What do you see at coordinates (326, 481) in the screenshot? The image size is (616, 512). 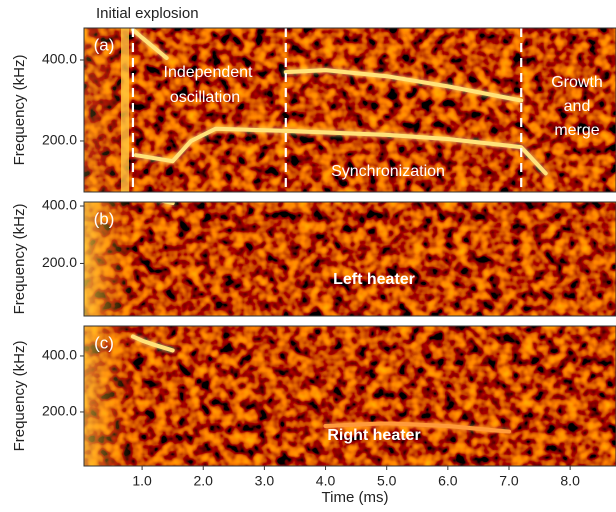 I see `x-tick-label: 4.0` at bounding box center [326, 481].